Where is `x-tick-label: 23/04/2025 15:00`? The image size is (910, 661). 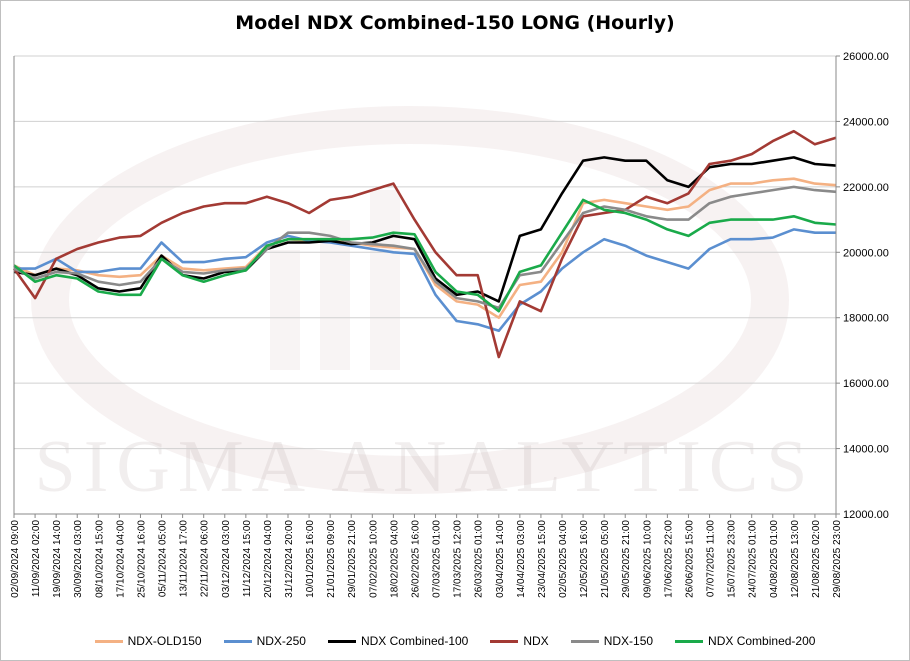 x-tick-label: 23/04/2025 15:00 is located at coordinates (542, 559).